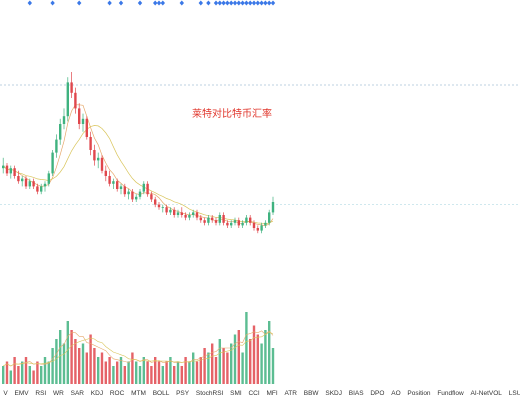 This screenshot has height=400, width=520. What do you see at coordinates (21, 393) in the screenshot?
I see `indicator-tab: EMV` at bounding box center [21, 393].